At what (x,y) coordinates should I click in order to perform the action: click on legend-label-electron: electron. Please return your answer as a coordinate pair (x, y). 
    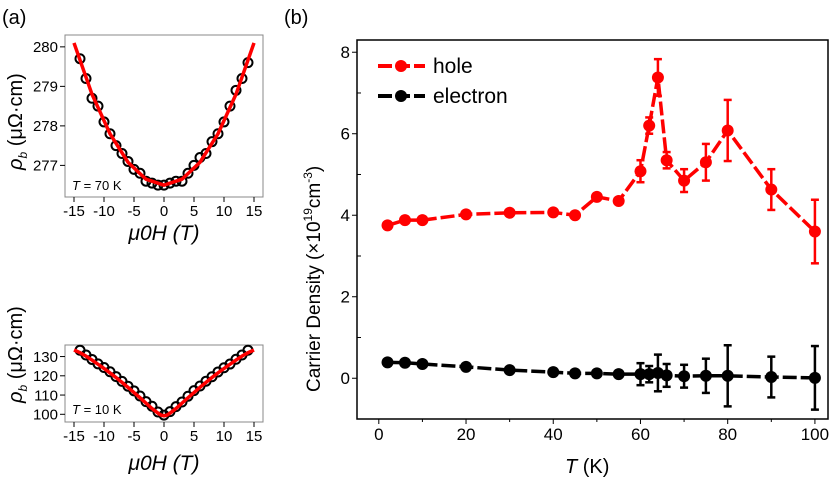
    Looking at the image, I should click on (470, 96).